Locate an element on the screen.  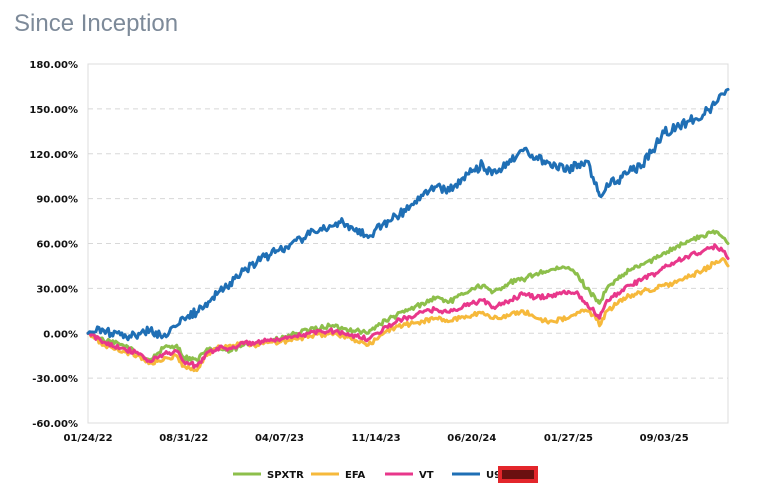
y-tick-label: 150.00% is located at coordinates (53, 110).